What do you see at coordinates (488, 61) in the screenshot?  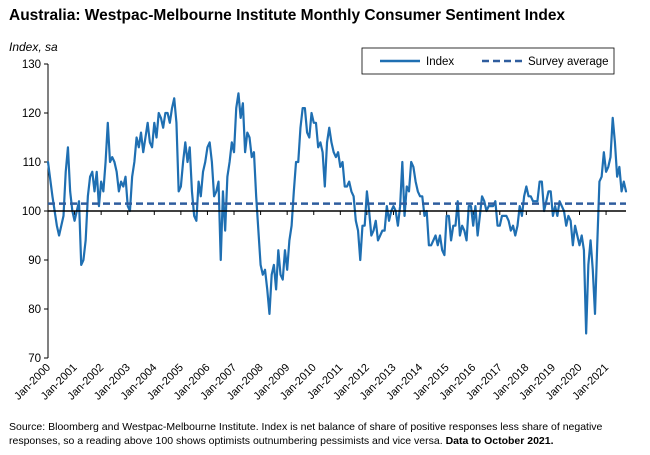 I see `legend: Index Survey average` at bounding box center [488, 61].